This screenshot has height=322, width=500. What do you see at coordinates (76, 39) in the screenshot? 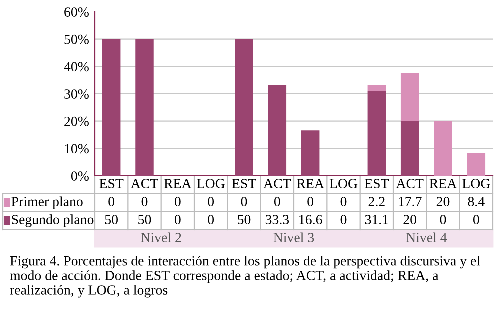
I see `y-tick-label: 50%` at bounding box center [76, 39].